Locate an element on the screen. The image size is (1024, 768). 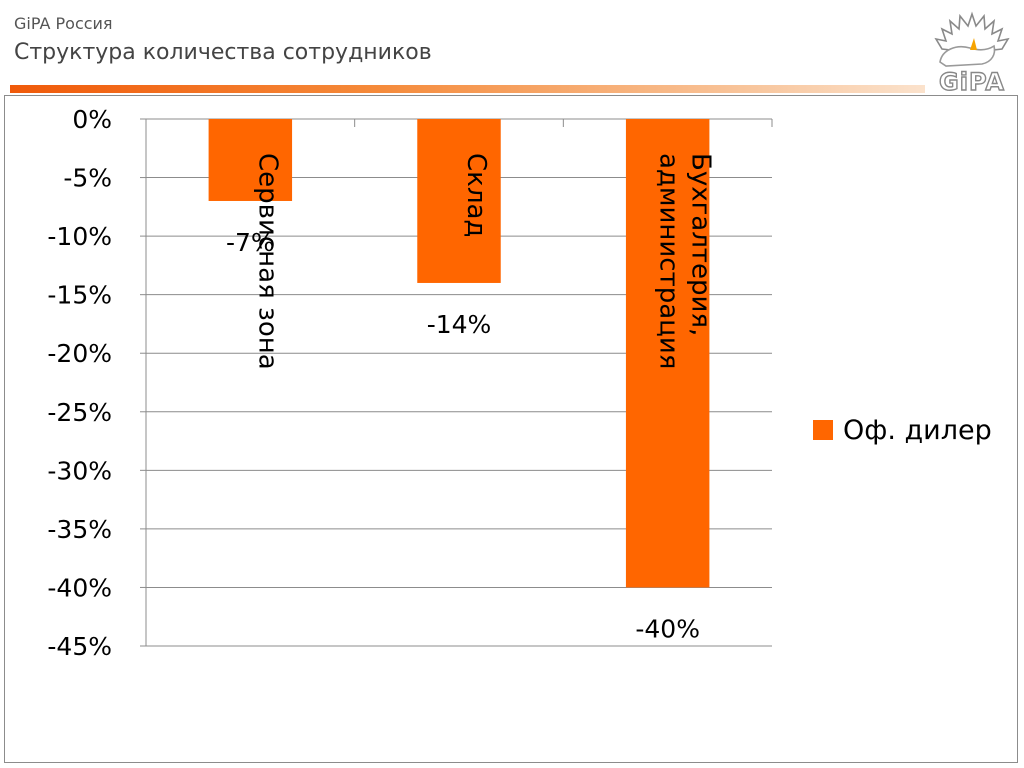
y-tick-label: -40% is located at coordinates (79, 587).